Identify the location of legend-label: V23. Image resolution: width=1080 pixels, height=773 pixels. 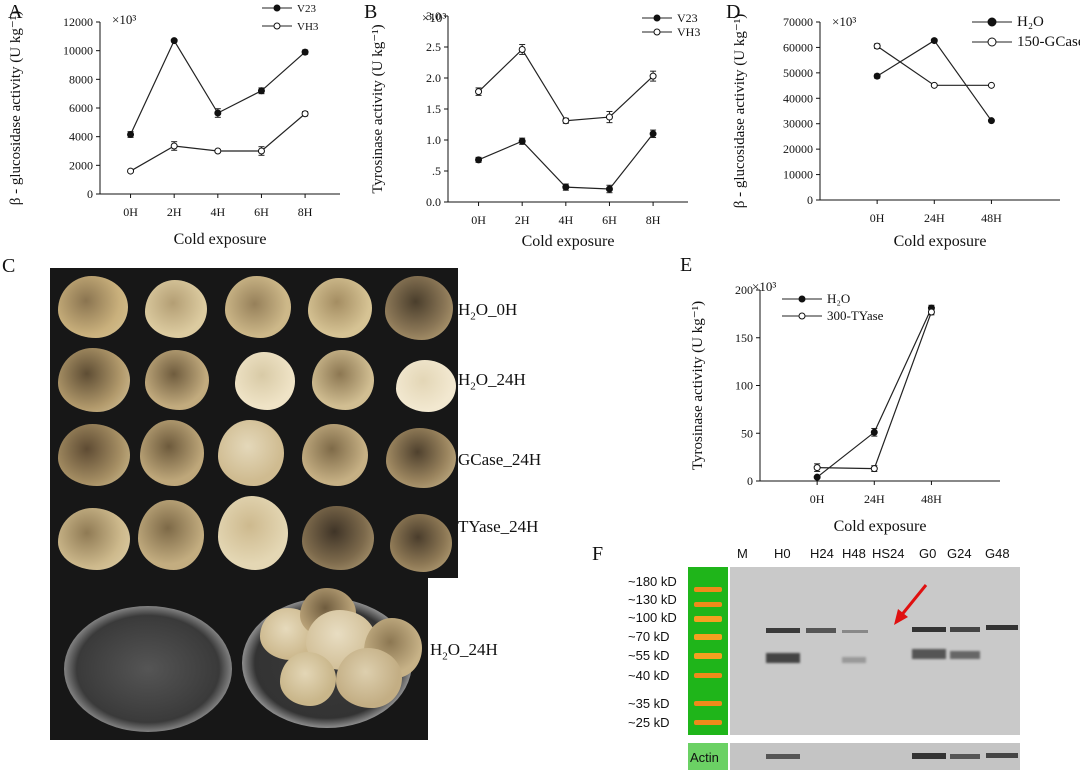
(306, 9).